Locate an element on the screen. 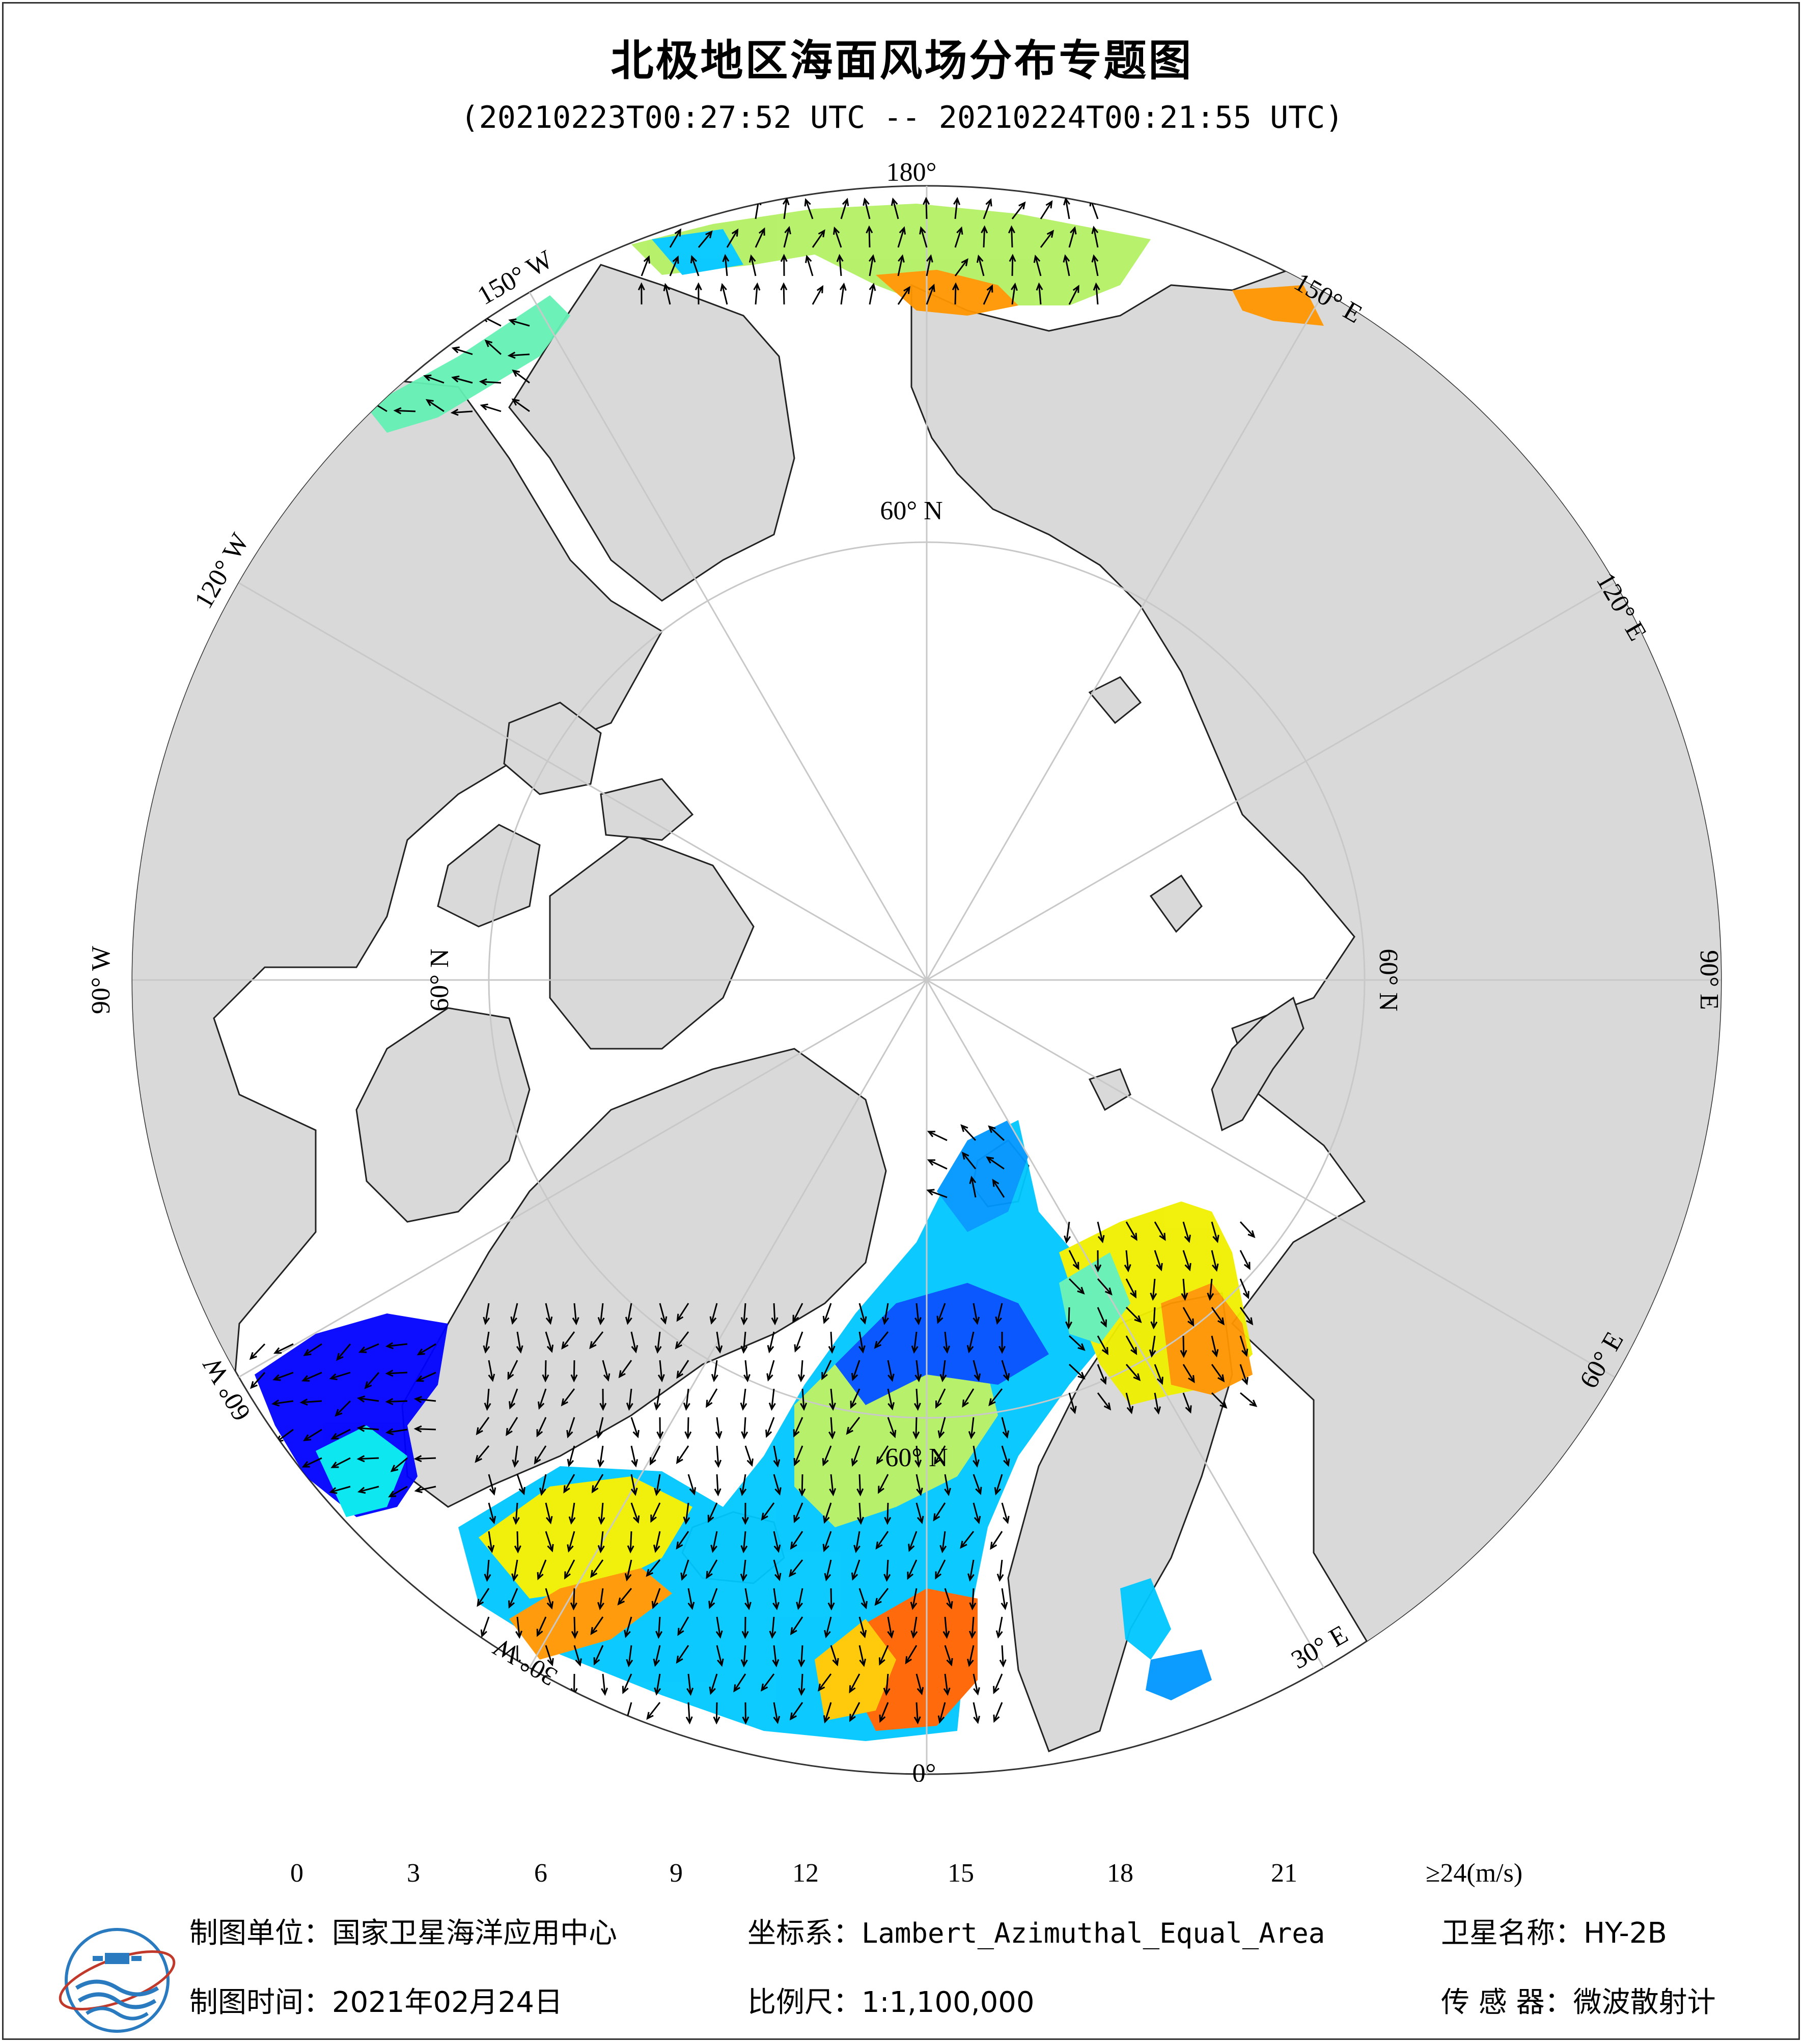  footer-crs: 坐标系：Lambert_Azimuthal_Equal_Area is located at coordinates (1036, 1930).